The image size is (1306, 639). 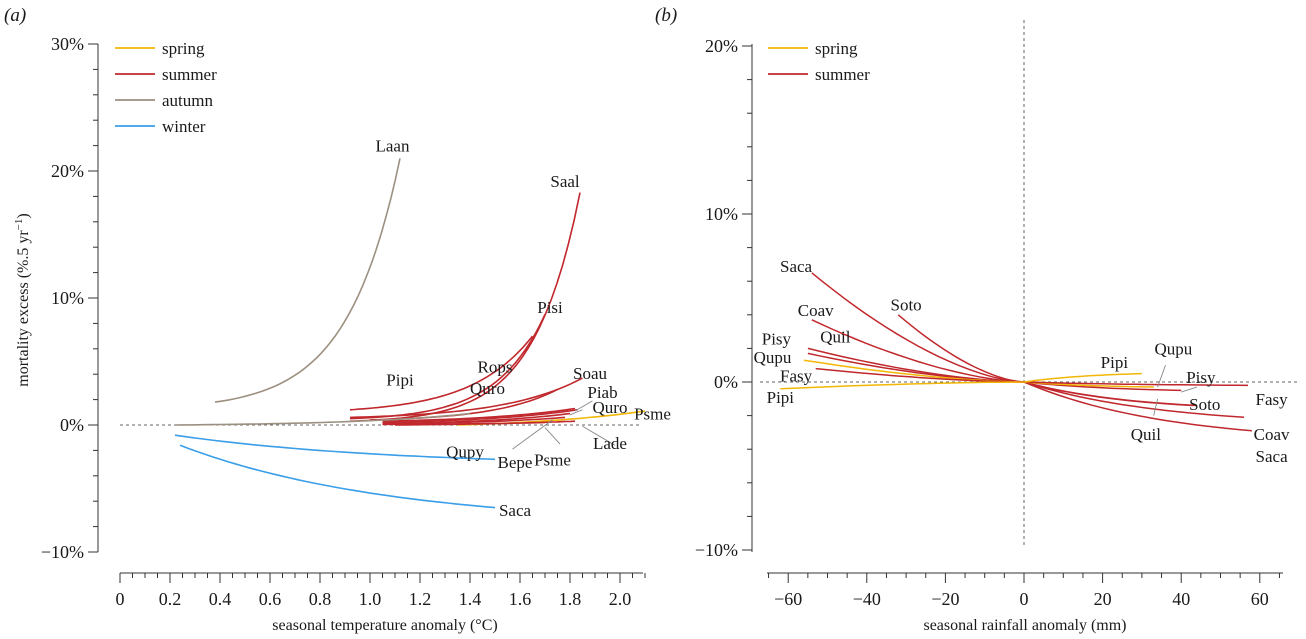 What do you see at coordinates (961, 381) in the screenshot?
I see `series-line-pipi` at bounding box center [961, 381].